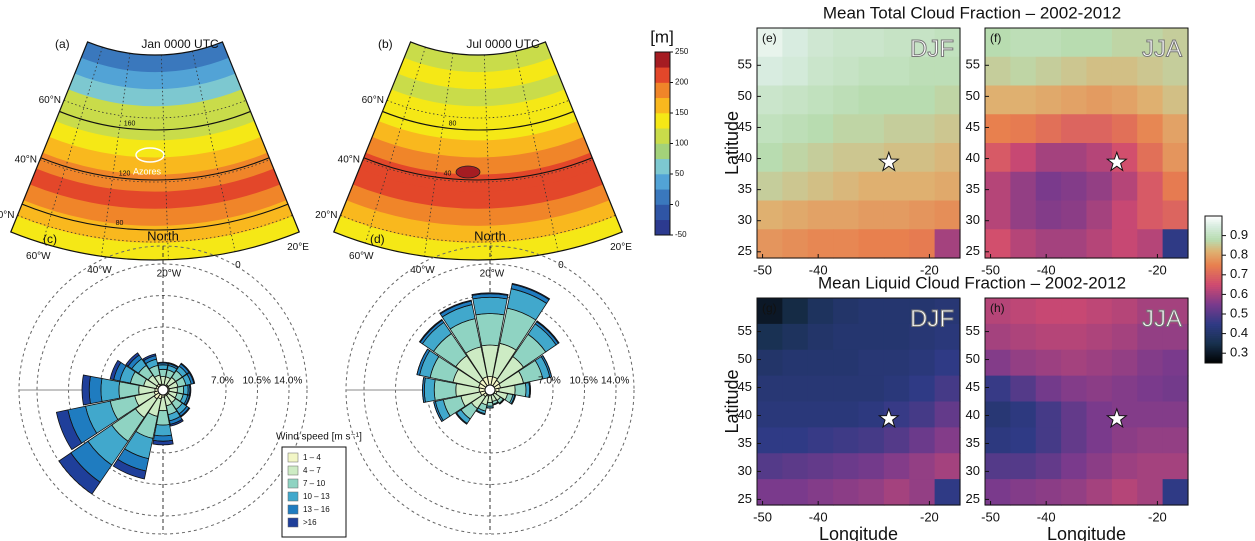 This screenshot has width=1255, height=541. Describe the element at coordinates (238, 265) in the screenshot. I see `lon-label: 0` at that location.